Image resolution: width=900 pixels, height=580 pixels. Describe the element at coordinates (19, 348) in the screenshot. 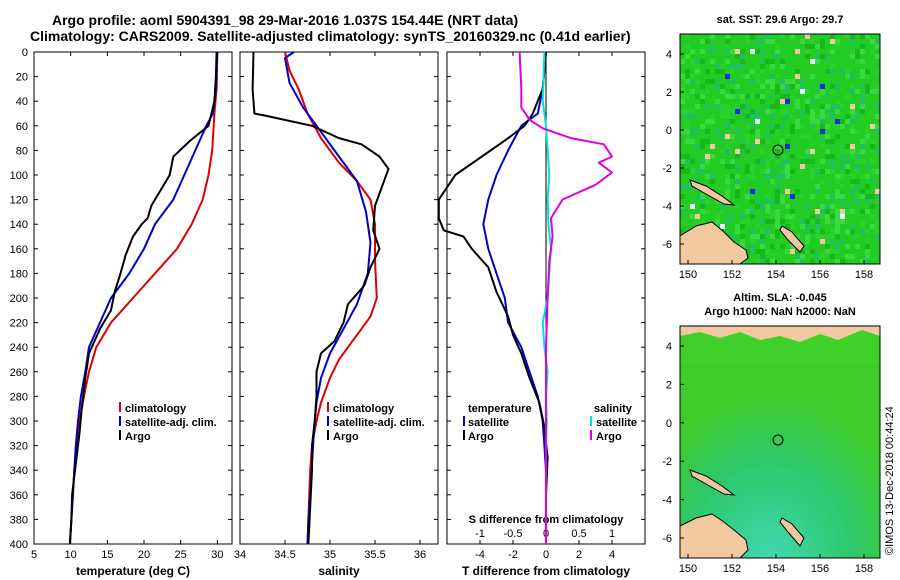

I see `depth-tick-label: 240` at that location.